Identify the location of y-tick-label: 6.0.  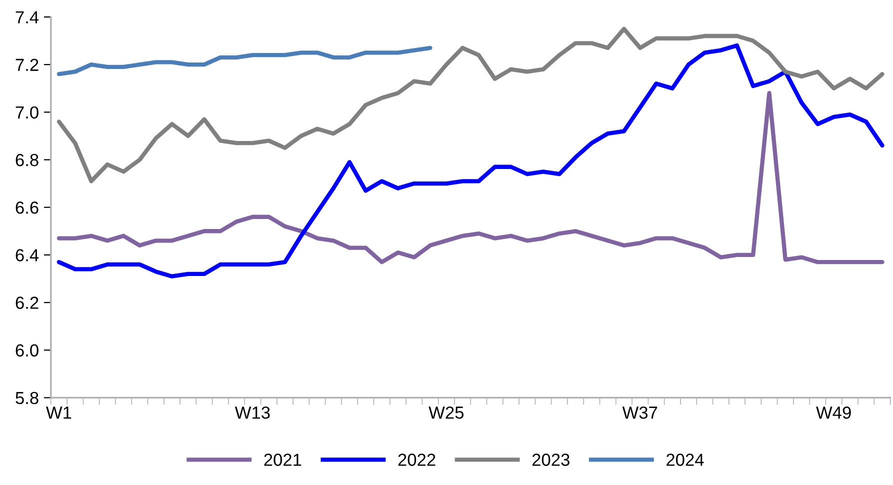
(27, 350).